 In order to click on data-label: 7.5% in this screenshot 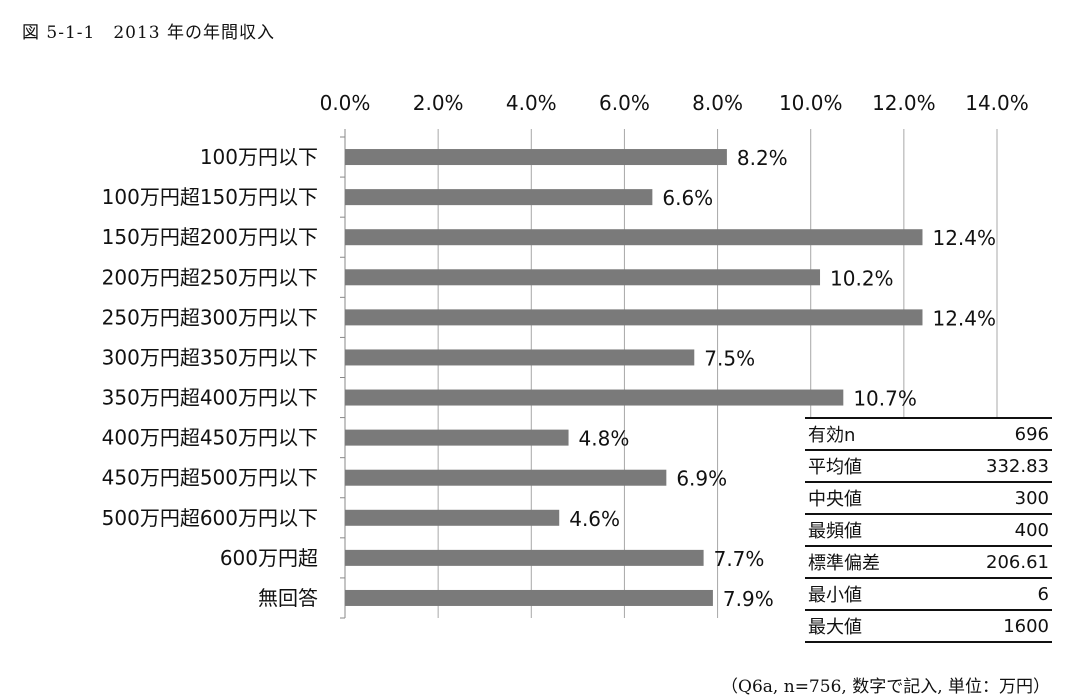, I will do `click(729, 358)`.